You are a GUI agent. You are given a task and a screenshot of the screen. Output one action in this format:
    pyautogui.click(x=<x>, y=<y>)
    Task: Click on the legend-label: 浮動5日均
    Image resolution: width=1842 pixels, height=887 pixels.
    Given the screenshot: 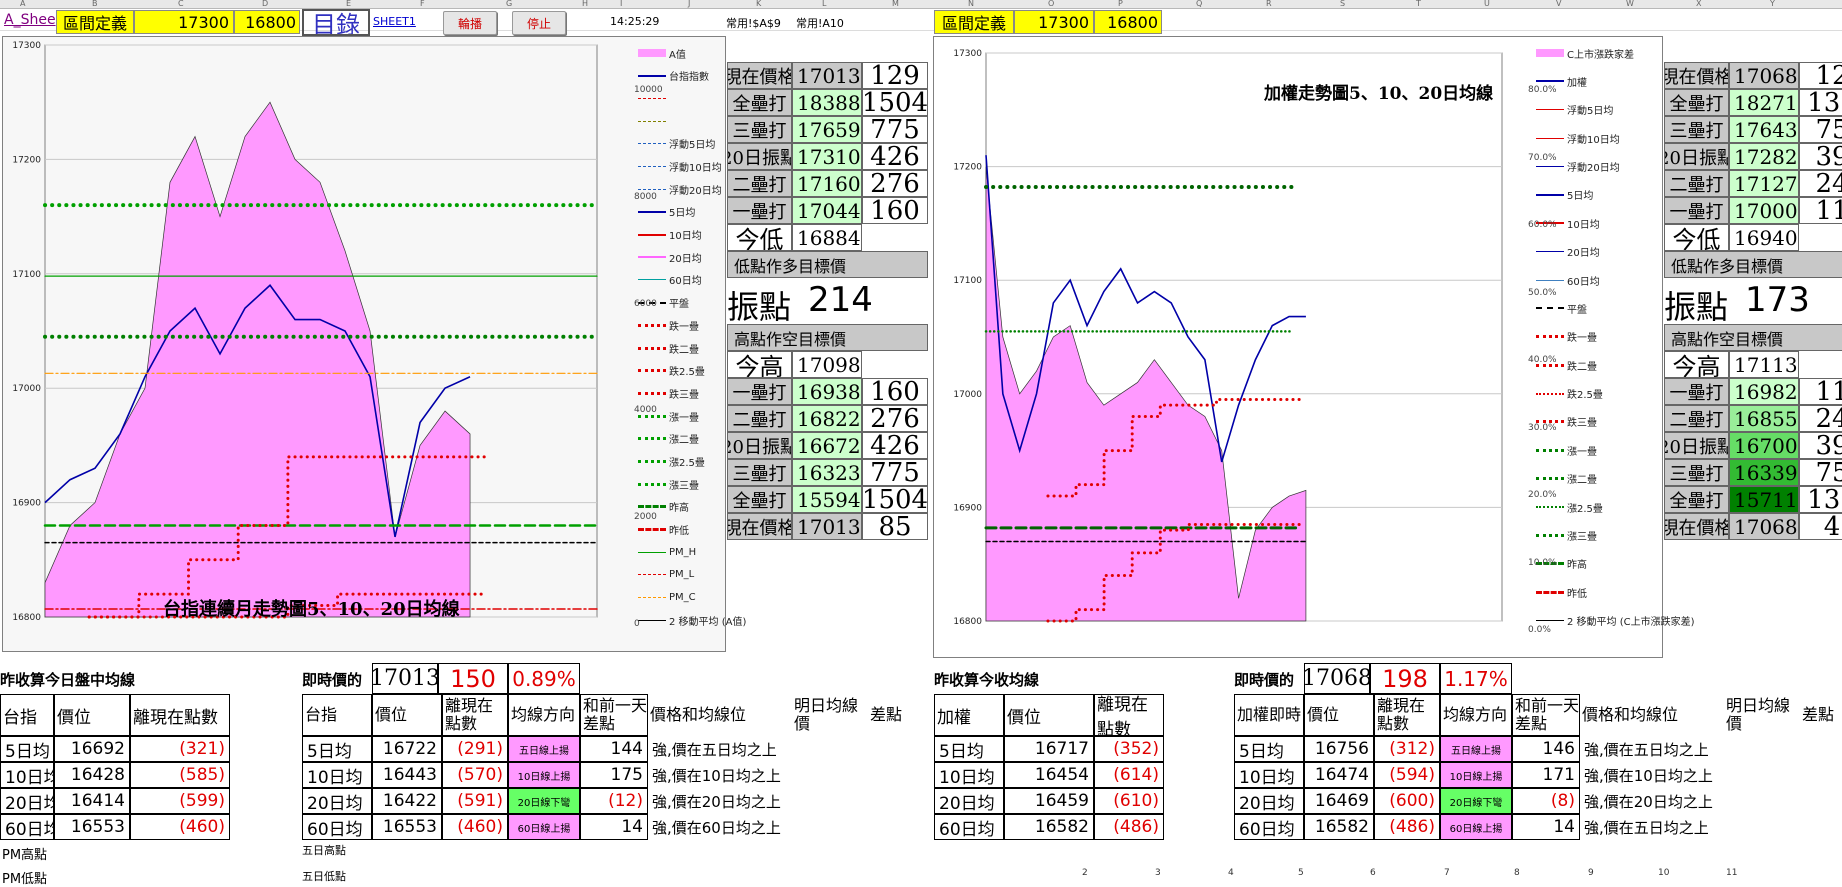 What is the action you would take?
    pyautogui.click(x=692, y=146)
    